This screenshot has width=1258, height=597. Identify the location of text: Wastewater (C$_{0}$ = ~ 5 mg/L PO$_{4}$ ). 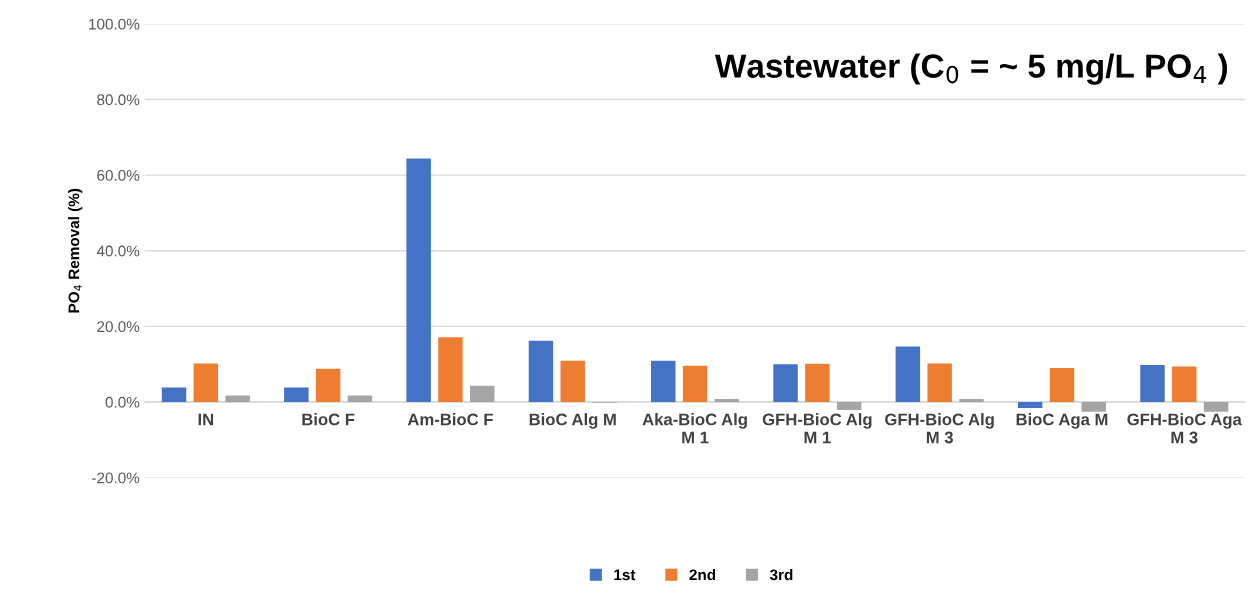
(971, 69).